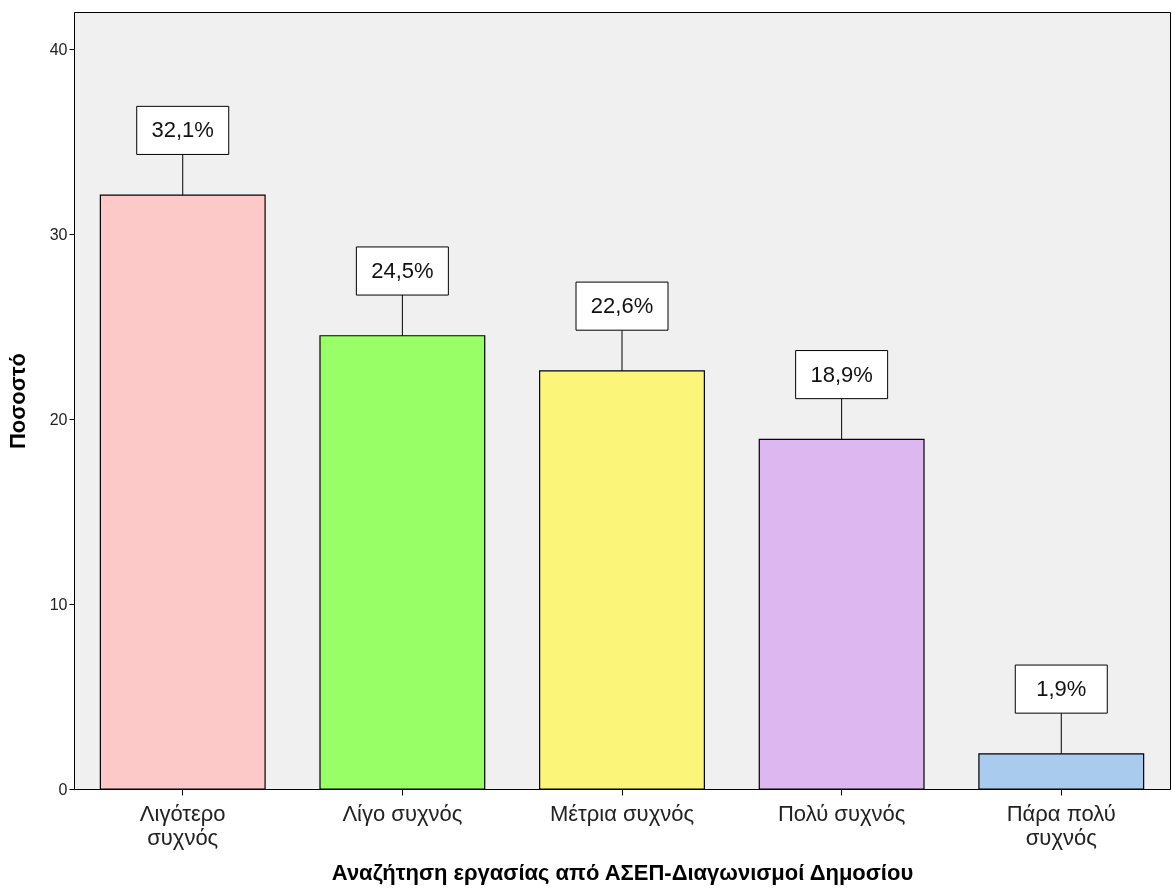 This screenshot has width=1172, height=889. Describe the element at coordinates (58, 419) in the screenshot. I see `y-tick-label: 20` at that location.